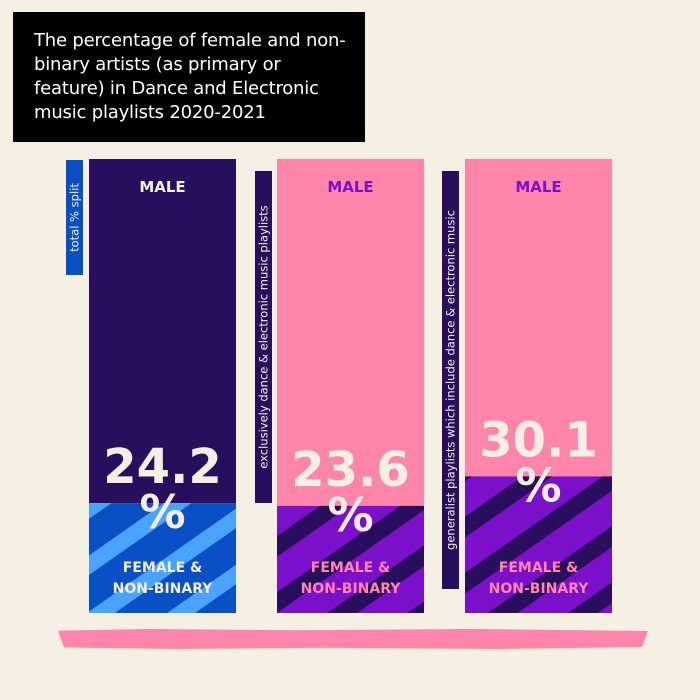  What do you see at coordinates (162, 467) in the screenshot?
I see `value-label-1: 24.2` at bounding box center [162, 467].